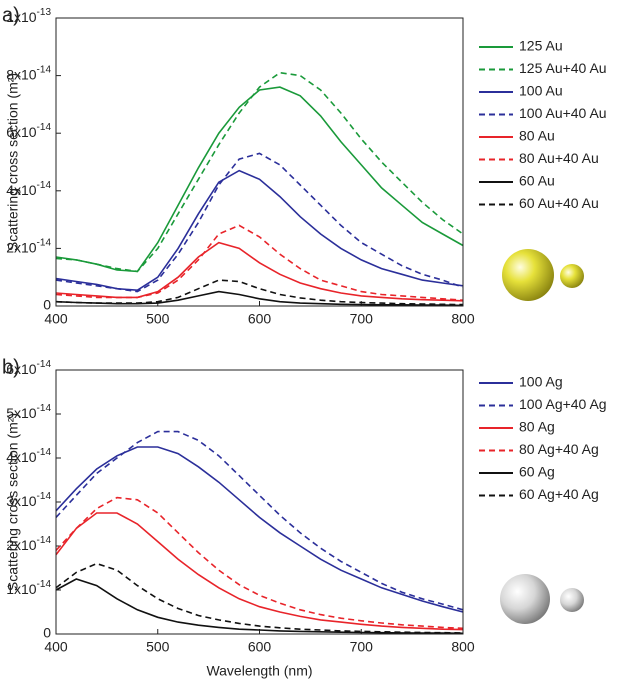 This screenshot has width=638, height=692. I want to click on legend-label: 60 Ag+40 Ag, so click(559, 494).